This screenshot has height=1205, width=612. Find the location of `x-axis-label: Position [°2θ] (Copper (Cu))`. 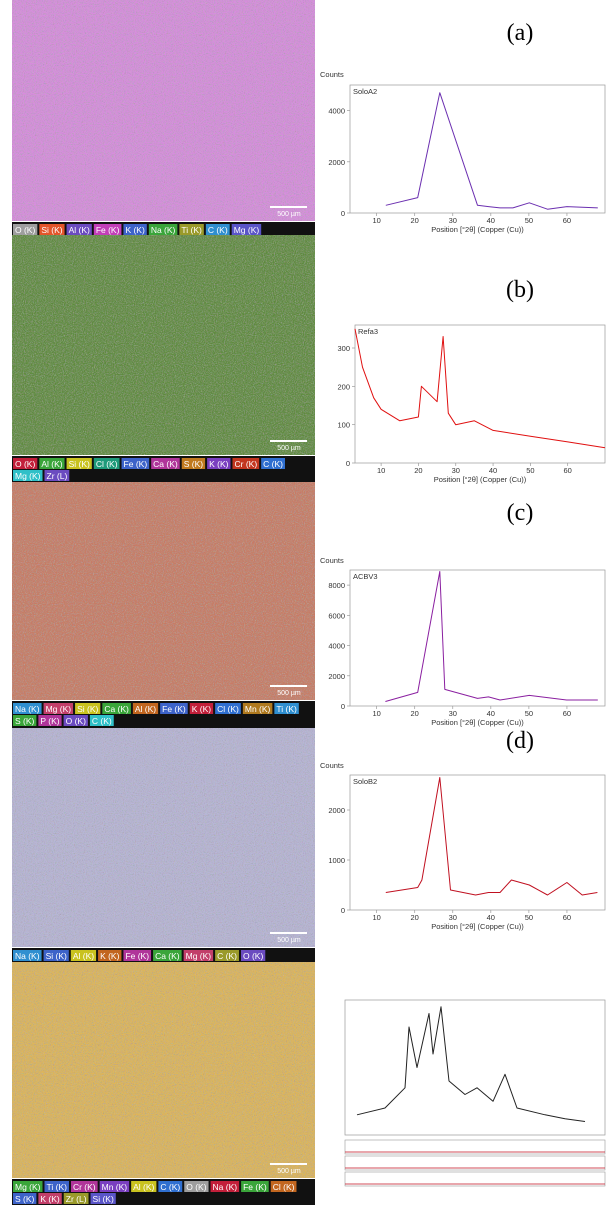

x-axis-label: Position [°2θ] (Copper (Cu)) is located at coordinates (480, 479).